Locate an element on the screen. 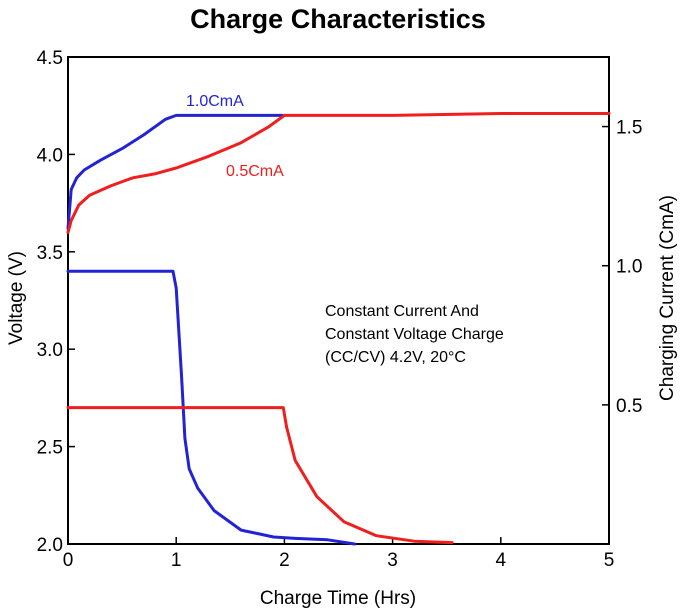 This screenshot has width=686, height=613. annotation-line-3: (CC/CV) 4.2V, 20°C is located at coordinates (395, 357).